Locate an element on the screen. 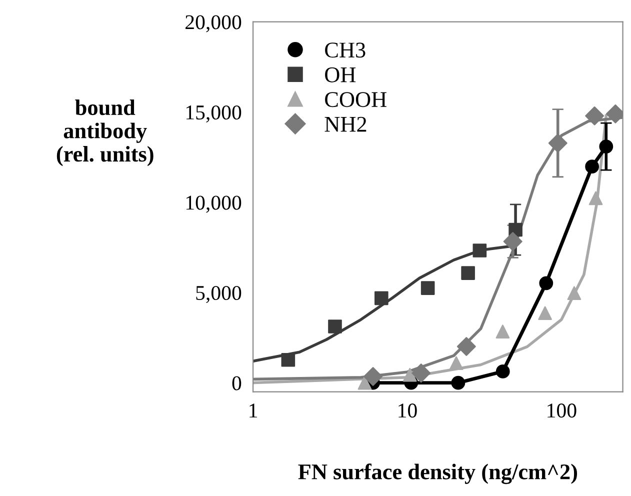 This screenshot has height=496, width=631. x-axis-title: FN surface density (ng/cm^2) is located at coordinates (438, 474).